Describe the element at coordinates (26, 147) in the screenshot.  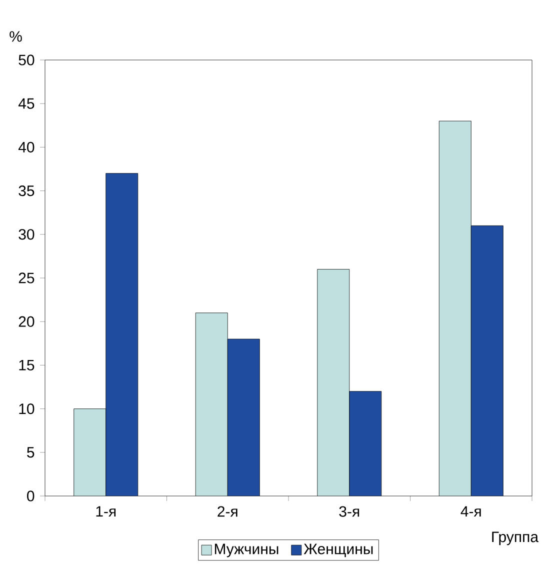
I see `y-tick-label: 40` at that location.